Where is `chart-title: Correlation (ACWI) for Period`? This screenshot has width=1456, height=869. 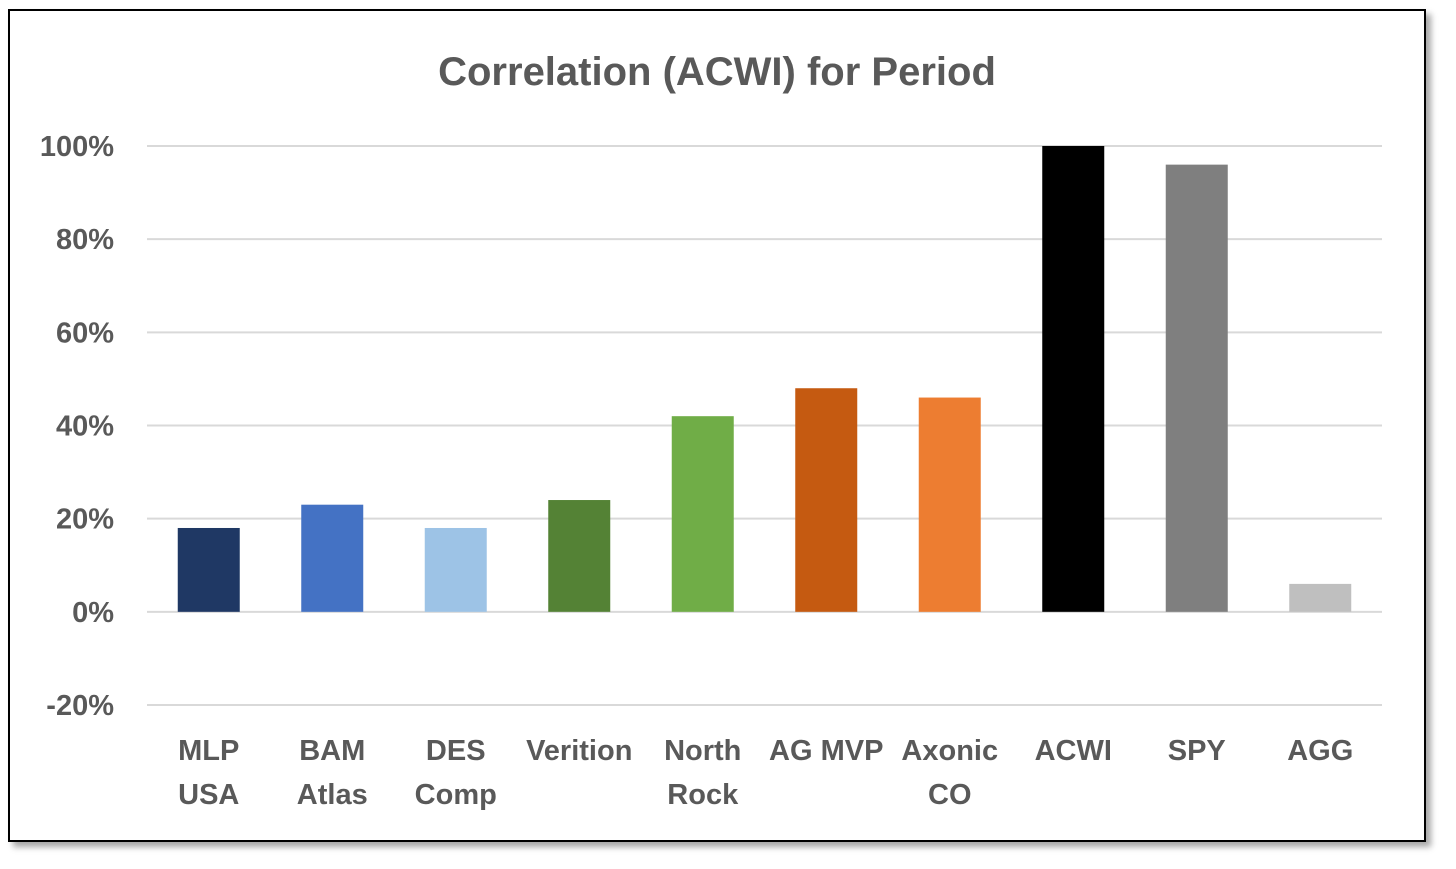
chart-title: Correlation (ACWI) for Period is located at coordinates (717, 72).